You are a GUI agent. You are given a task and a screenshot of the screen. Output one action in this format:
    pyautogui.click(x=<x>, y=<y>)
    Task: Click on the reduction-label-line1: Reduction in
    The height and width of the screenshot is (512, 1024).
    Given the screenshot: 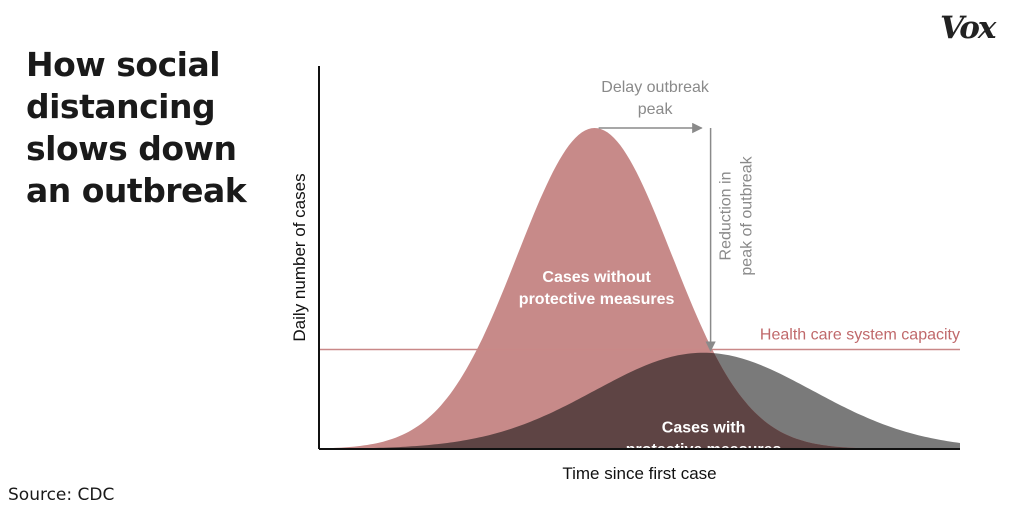 What is the action you would take?
    pyautogui.click(x=726, y=216)
    